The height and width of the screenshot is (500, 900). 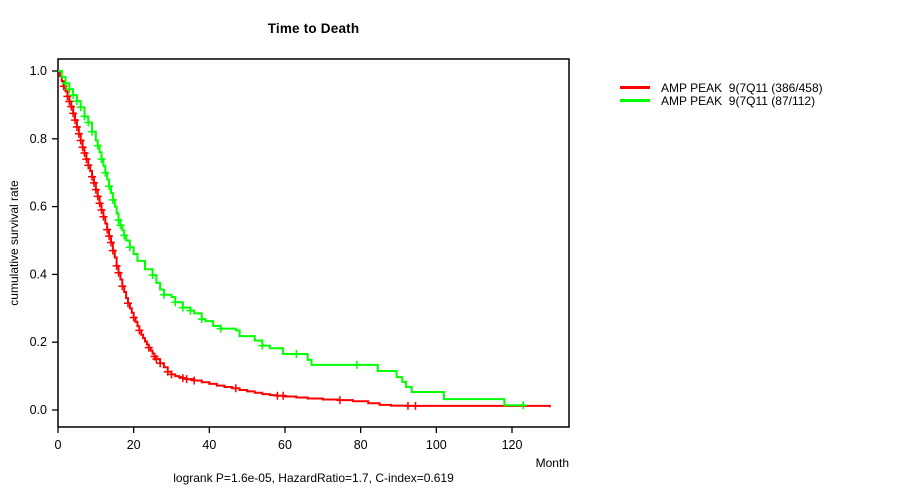 What do you see at coordinates (313, 28) in the screenshot?
I see `chart-title: Time to Death` at bounding box center [313, 28].